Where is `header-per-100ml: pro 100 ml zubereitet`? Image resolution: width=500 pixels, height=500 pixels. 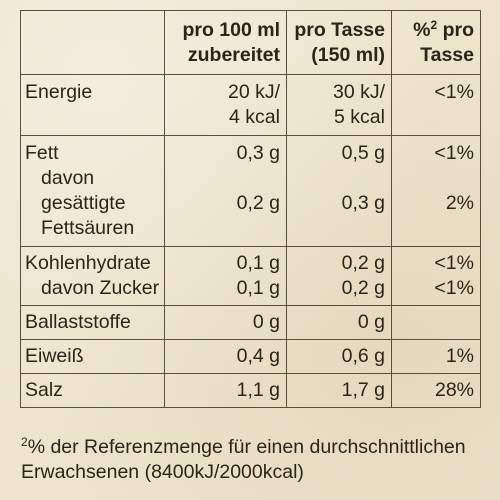 header-per-100ml: pro 100 ml zubereitet is located at coordinates (225, 42).